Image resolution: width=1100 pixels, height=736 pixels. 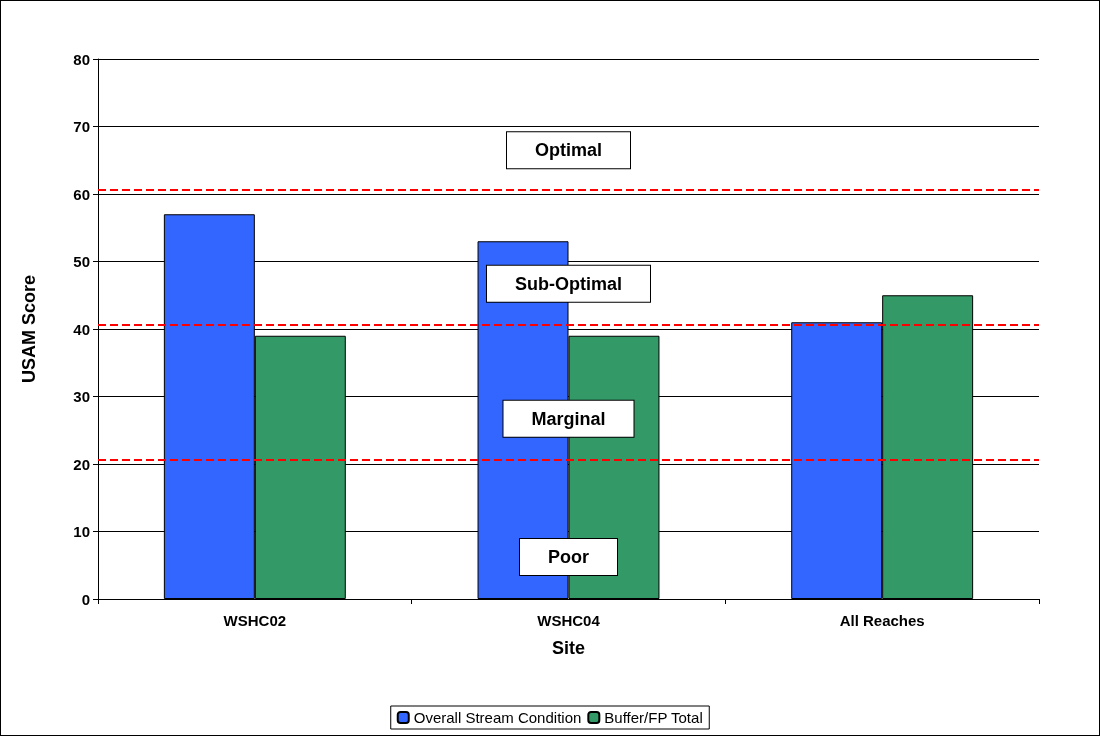 What do you see at coordinates (568, 283) in the screenshot?
I see `annotation: Sub-Optimal` at bounding box center [568, 283].